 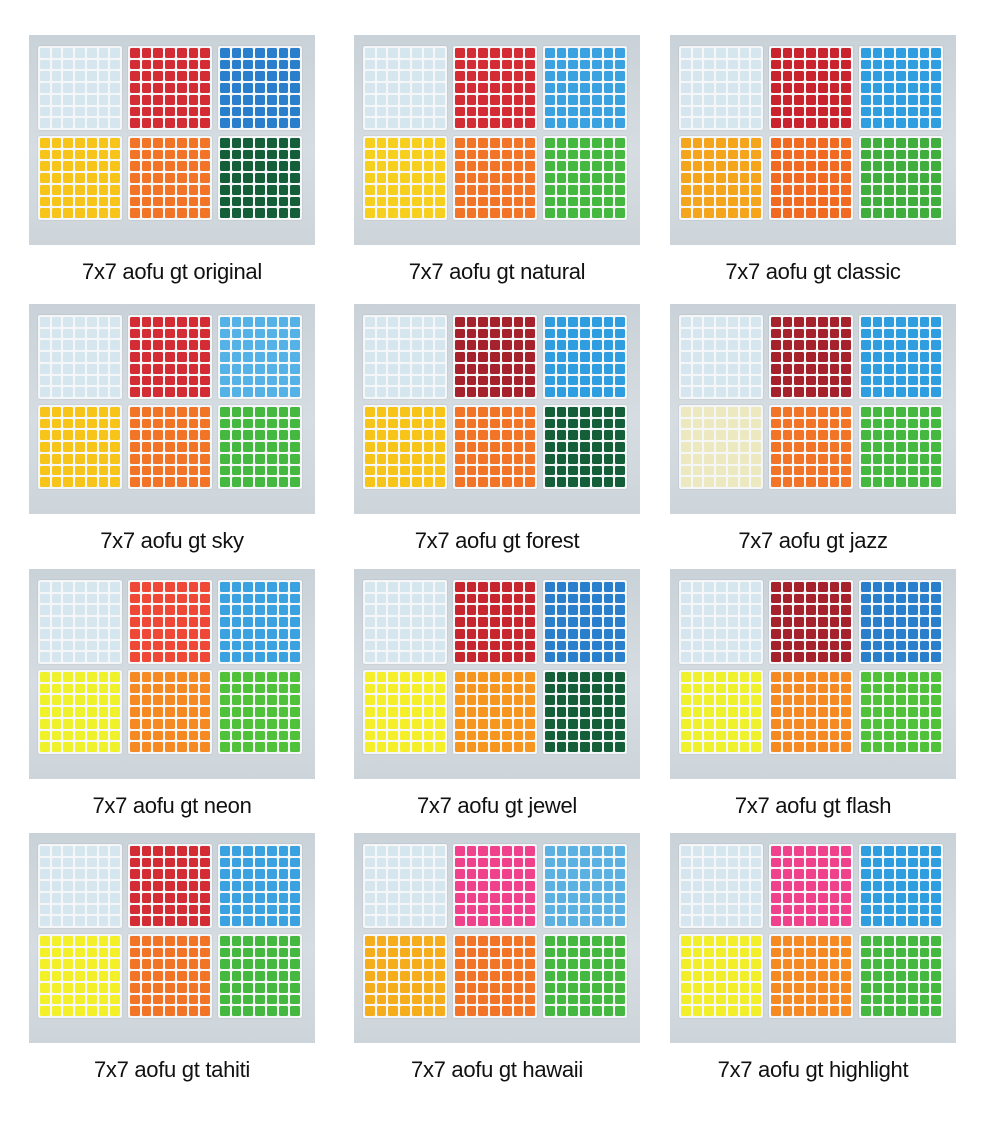 What do you see at coordinates (495, 712) in the screenshot?
I see `orange-sheet` at bounding box center [495, 712].